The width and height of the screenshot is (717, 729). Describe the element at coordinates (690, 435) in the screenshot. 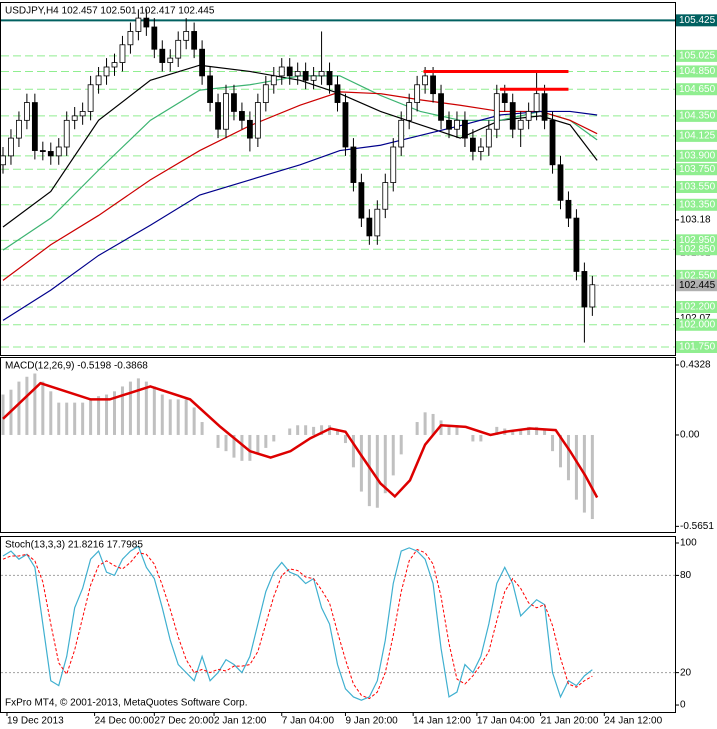

I see `y-tick-label: 0.00` at that location.